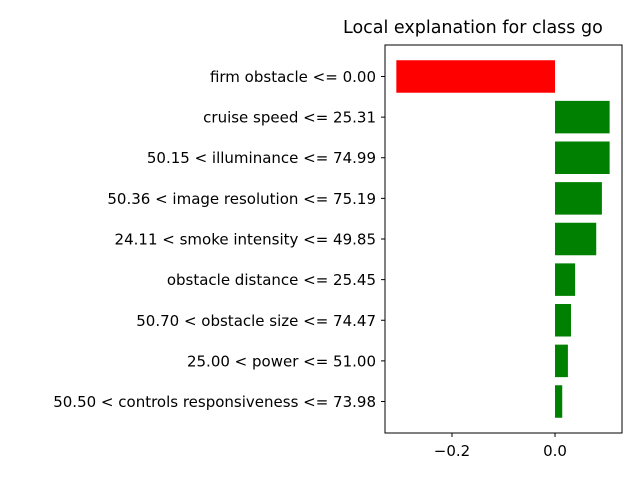  Describe the element at coordinates (271, 280) in the screenshot. I see `category-label: obstacle distance <= 25.45` at that location.